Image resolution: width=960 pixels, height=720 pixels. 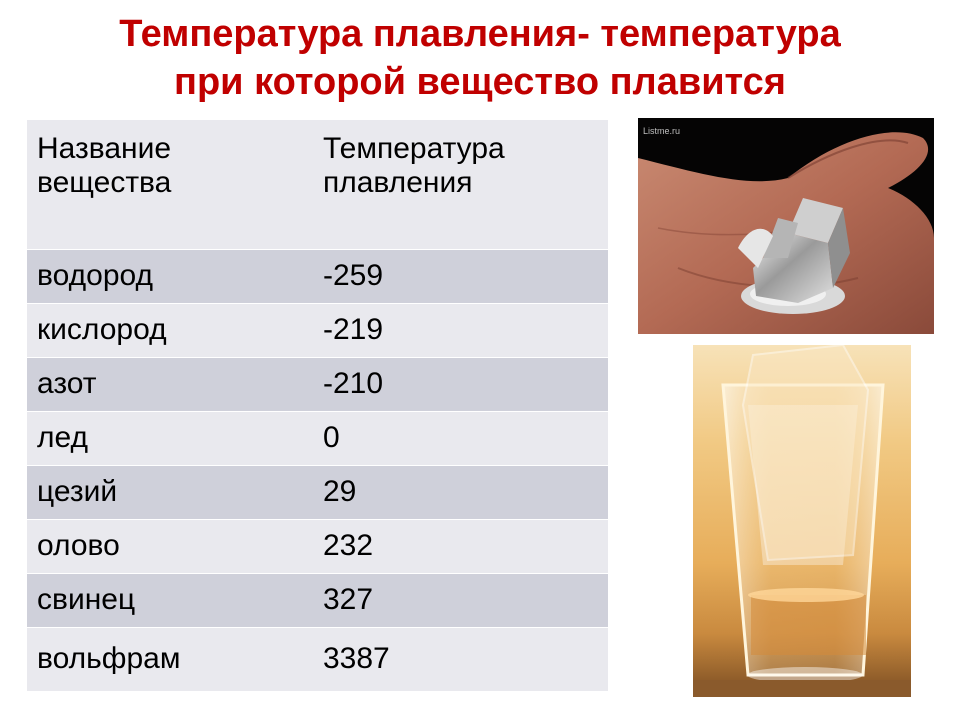 I want to click on substance-name: водород, so click(x=169, y=276).